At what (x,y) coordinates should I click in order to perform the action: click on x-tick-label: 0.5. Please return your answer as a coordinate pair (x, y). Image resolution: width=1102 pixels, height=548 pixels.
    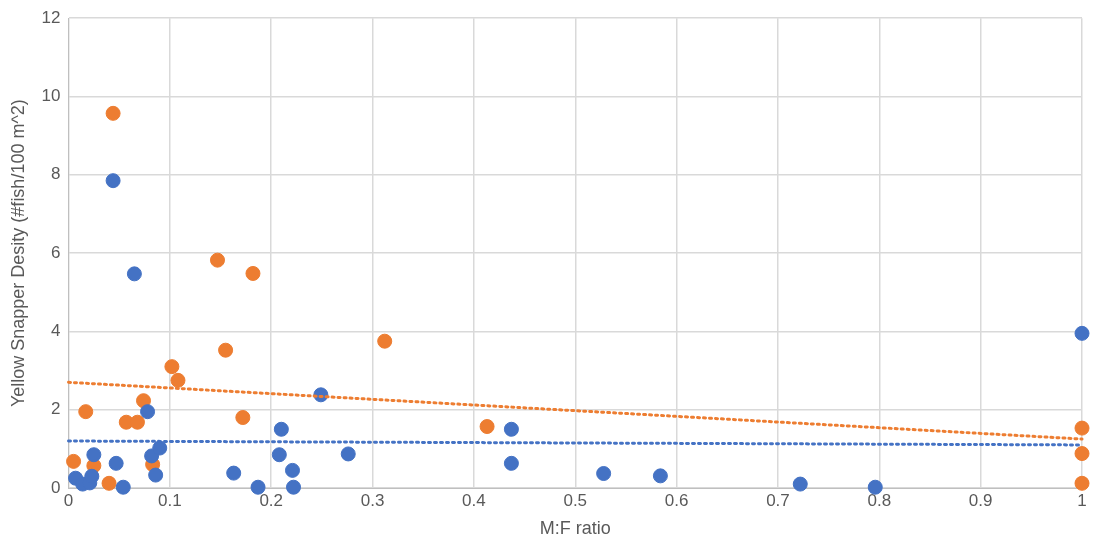
    Looking at the image, I should click on (575, 500).